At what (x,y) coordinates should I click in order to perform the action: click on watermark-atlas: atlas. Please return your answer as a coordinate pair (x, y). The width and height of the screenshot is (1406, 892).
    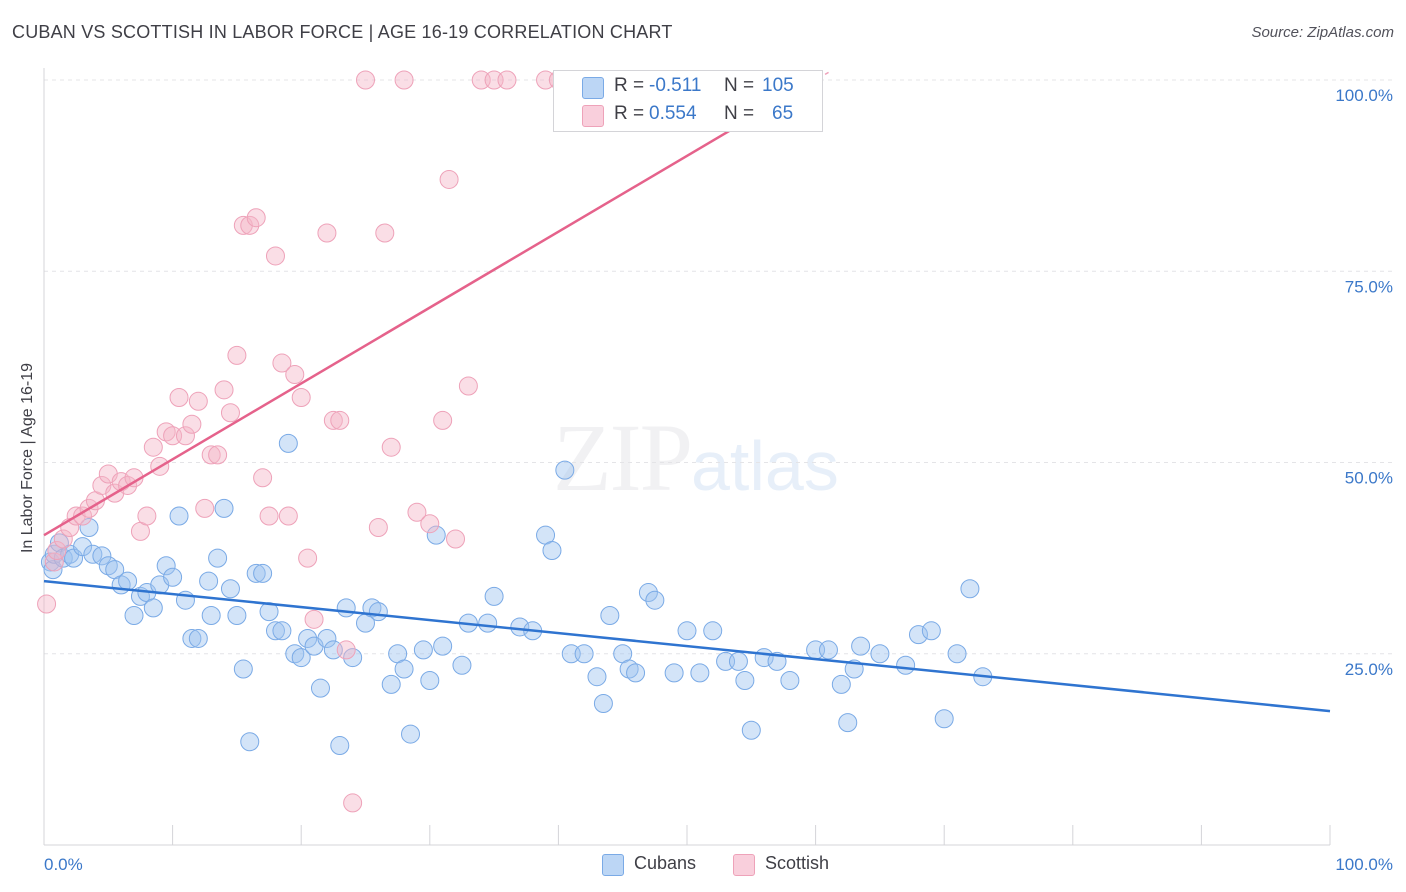
    Looking at the image, I should click on (765, 466).